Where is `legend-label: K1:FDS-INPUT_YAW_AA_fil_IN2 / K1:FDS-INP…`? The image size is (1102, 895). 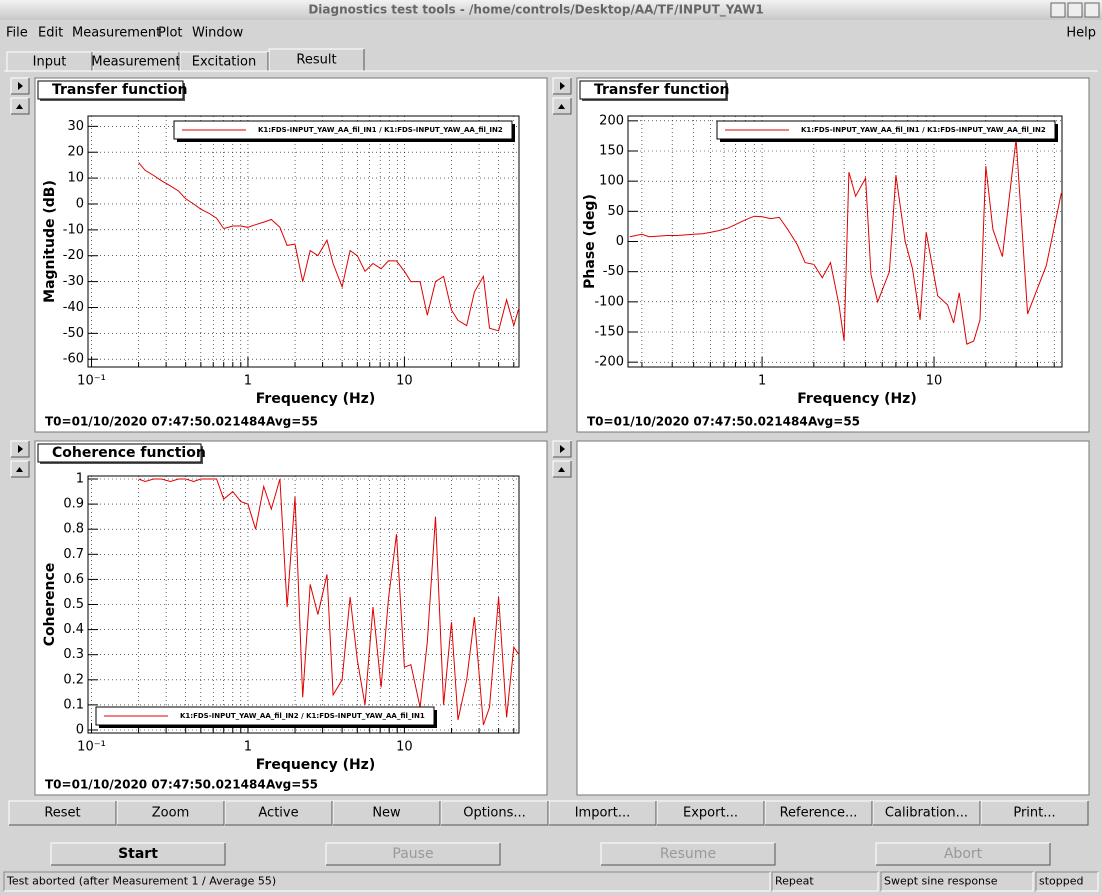
legend-label: K1:FDS-INPUT_YAW_AA_fil_IN2 / K1:FDS-INP… is located at coordinates (302, 716).